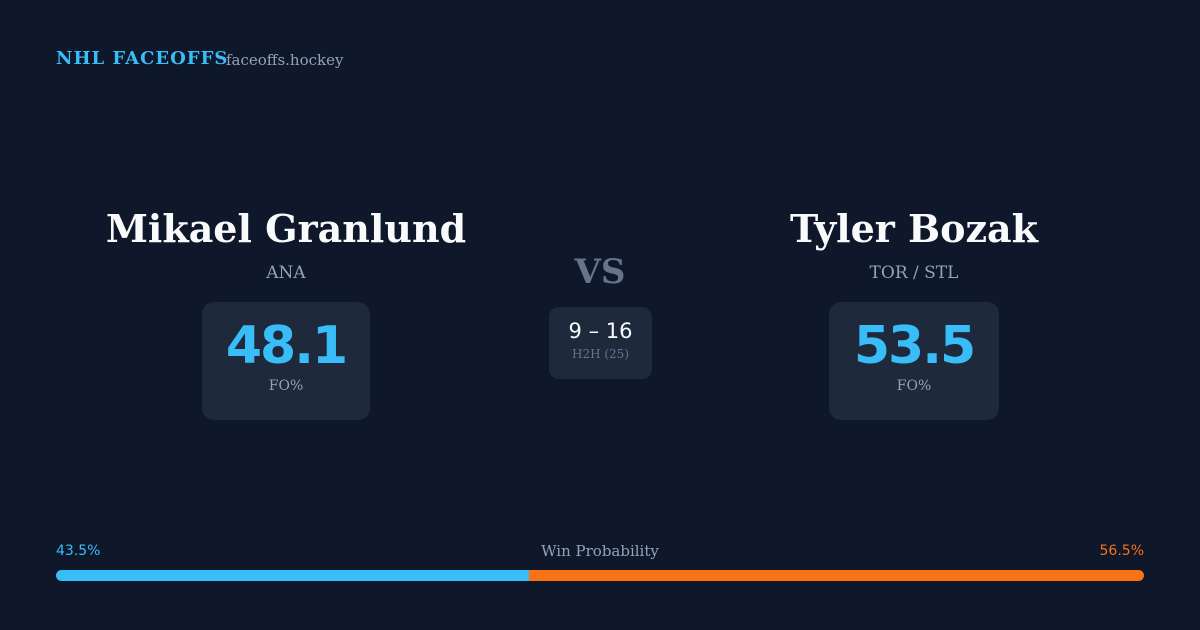 This screenshot has width=1200, height=630. I want to click on stat-card: 48.1 FO%, so click(286, 361).